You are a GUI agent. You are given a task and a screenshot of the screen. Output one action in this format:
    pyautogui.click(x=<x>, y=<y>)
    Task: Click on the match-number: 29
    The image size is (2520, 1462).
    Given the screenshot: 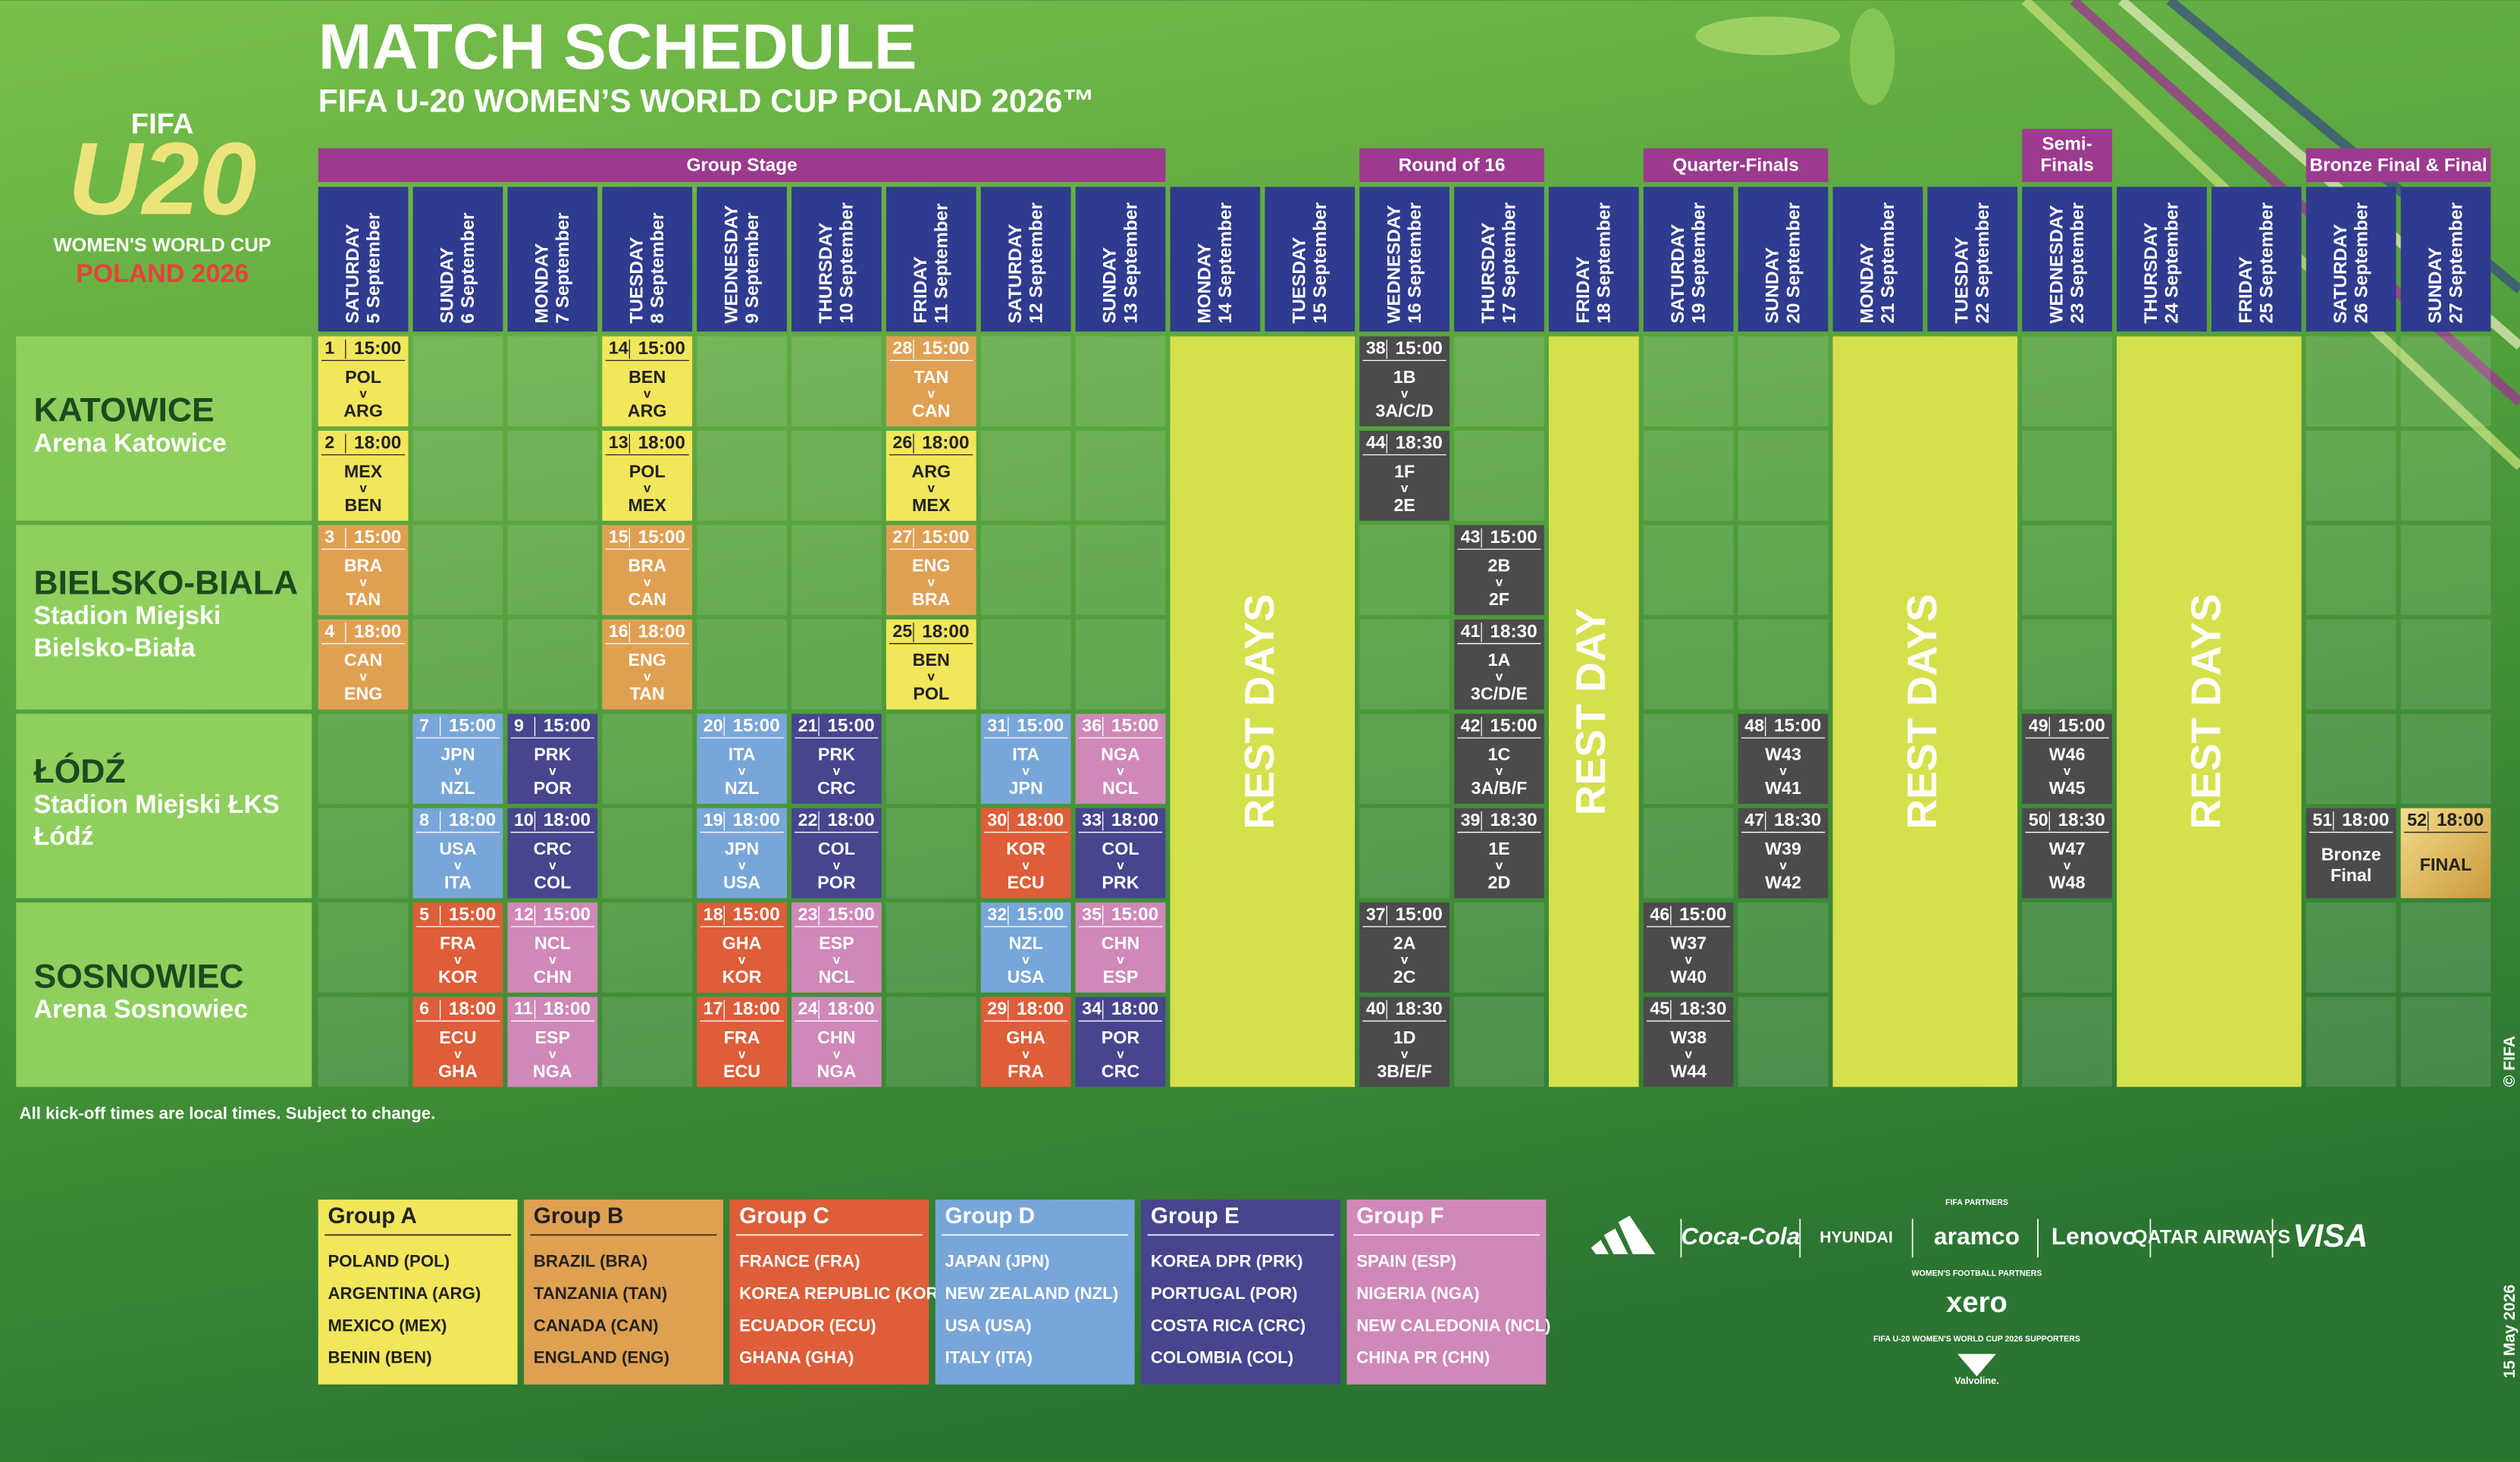 What is the action you would take?
    pyautogui.click(x=997, y=1008)
    